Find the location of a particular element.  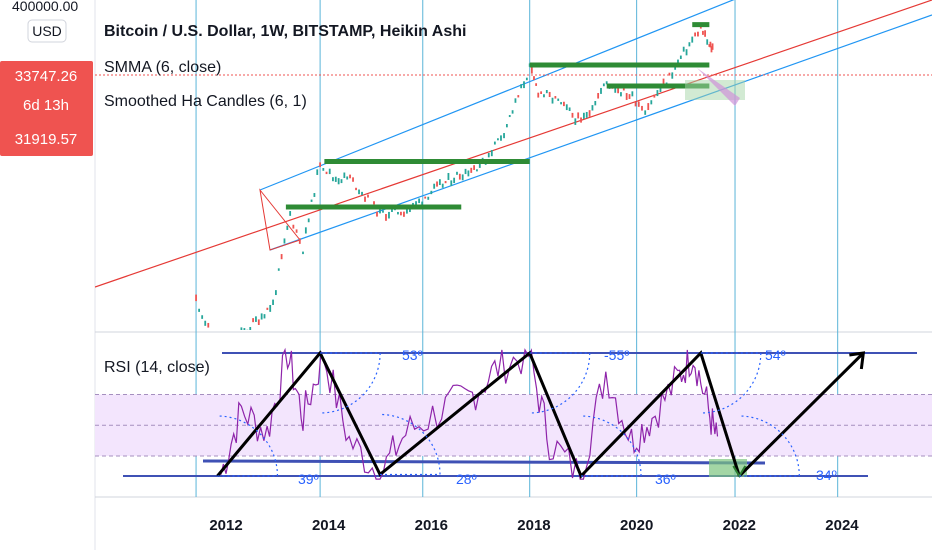

rsi-projection-arrowhead is located at coordinates (857, 360).